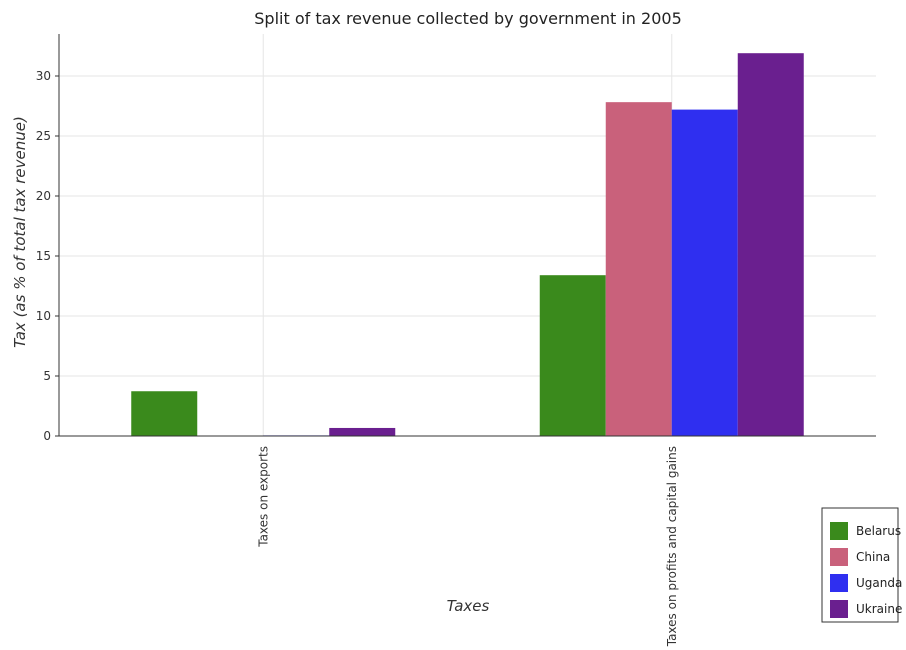  What do you see at coordinates (43, 256) in the screenshot?
I see `y-tick-label: 15` at bounding box center [43, 256].